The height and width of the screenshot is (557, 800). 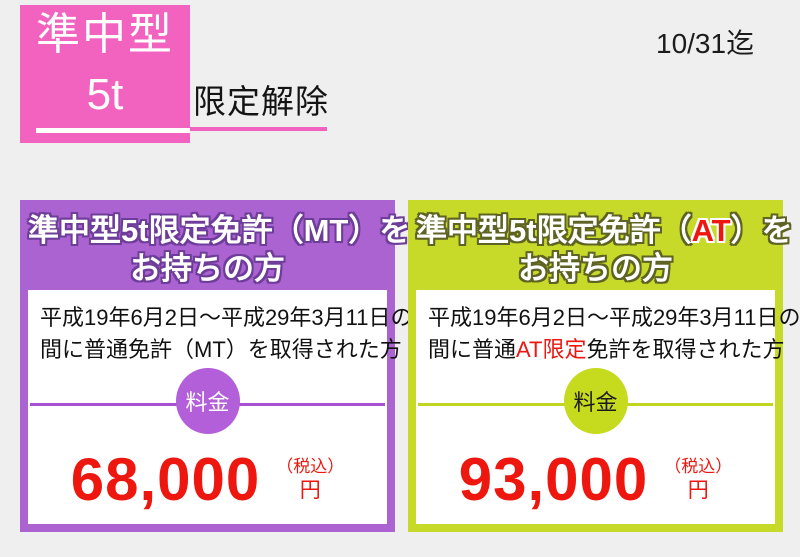 I want to click on desc-highlight: AT限定, so click(x=551, y=349).